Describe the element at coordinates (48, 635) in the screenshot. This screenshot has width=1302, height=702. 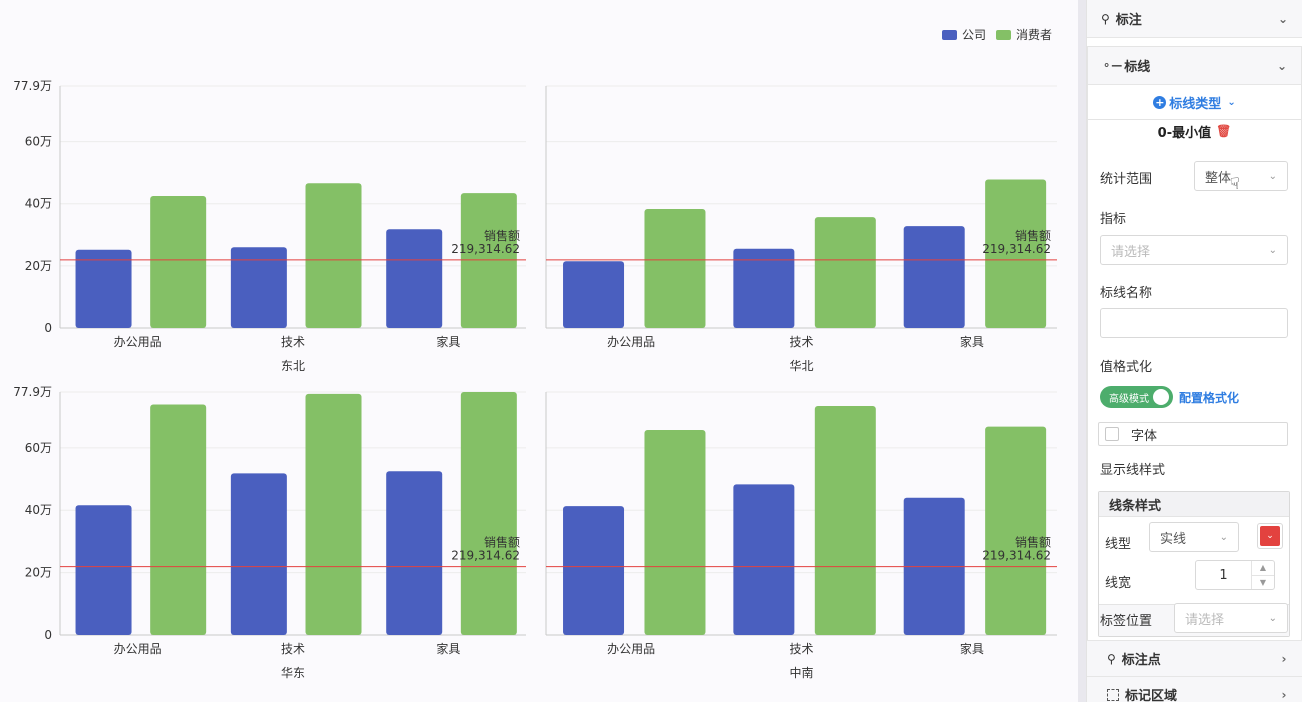
I see `y-tick-label: 0` at that location.